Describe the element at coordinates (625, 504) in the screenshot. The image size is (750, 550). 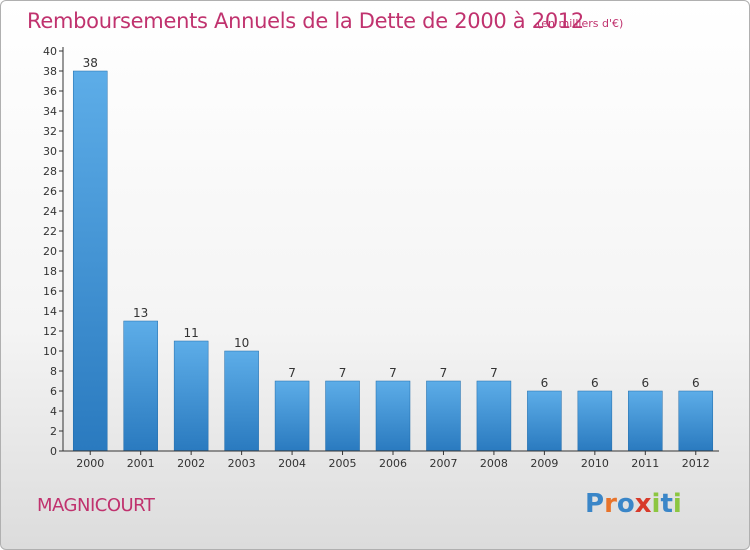
I see `logo-letter: o` at that location.